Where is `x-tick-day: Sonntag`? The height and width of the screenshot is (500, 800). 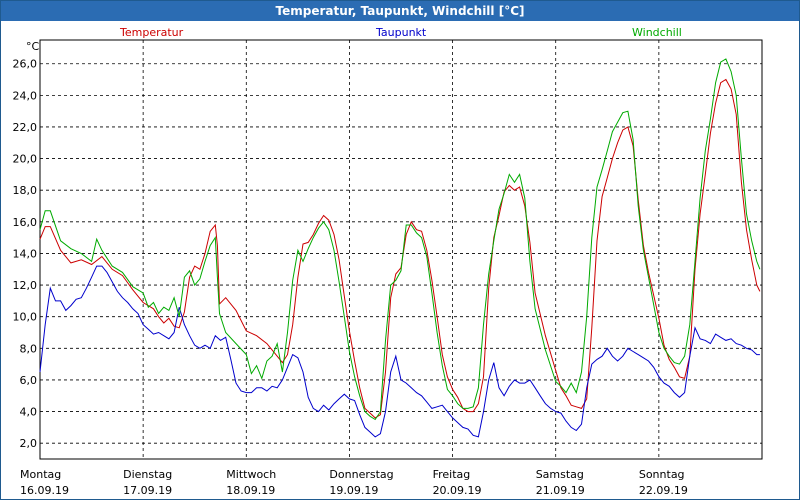
x-tick-day: Sonntag is located at coordinates (662, 474).